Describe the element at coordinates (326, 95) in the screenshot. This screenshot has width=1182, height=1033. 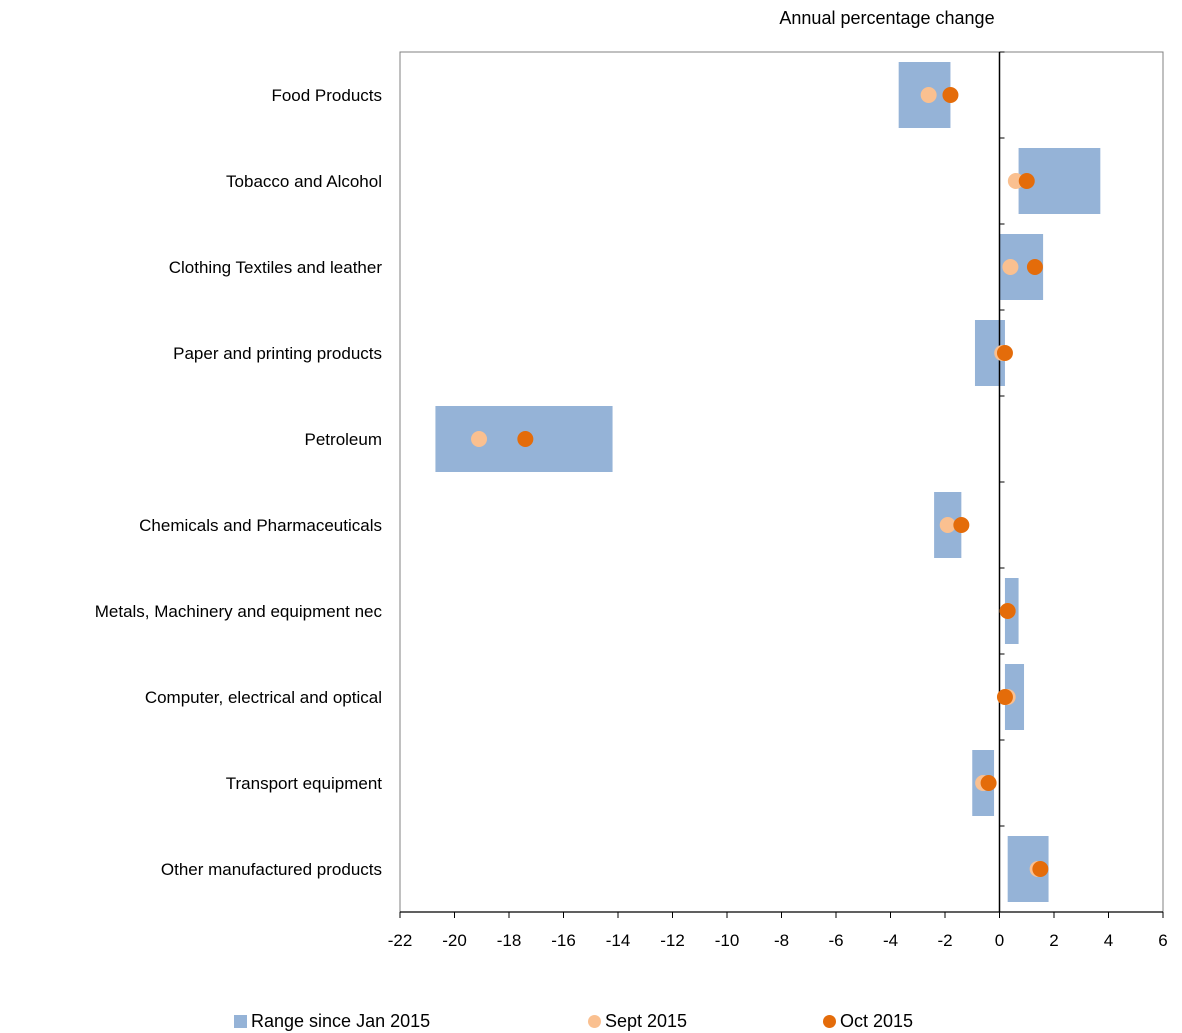
I see `category-label: Food Products` at that location.